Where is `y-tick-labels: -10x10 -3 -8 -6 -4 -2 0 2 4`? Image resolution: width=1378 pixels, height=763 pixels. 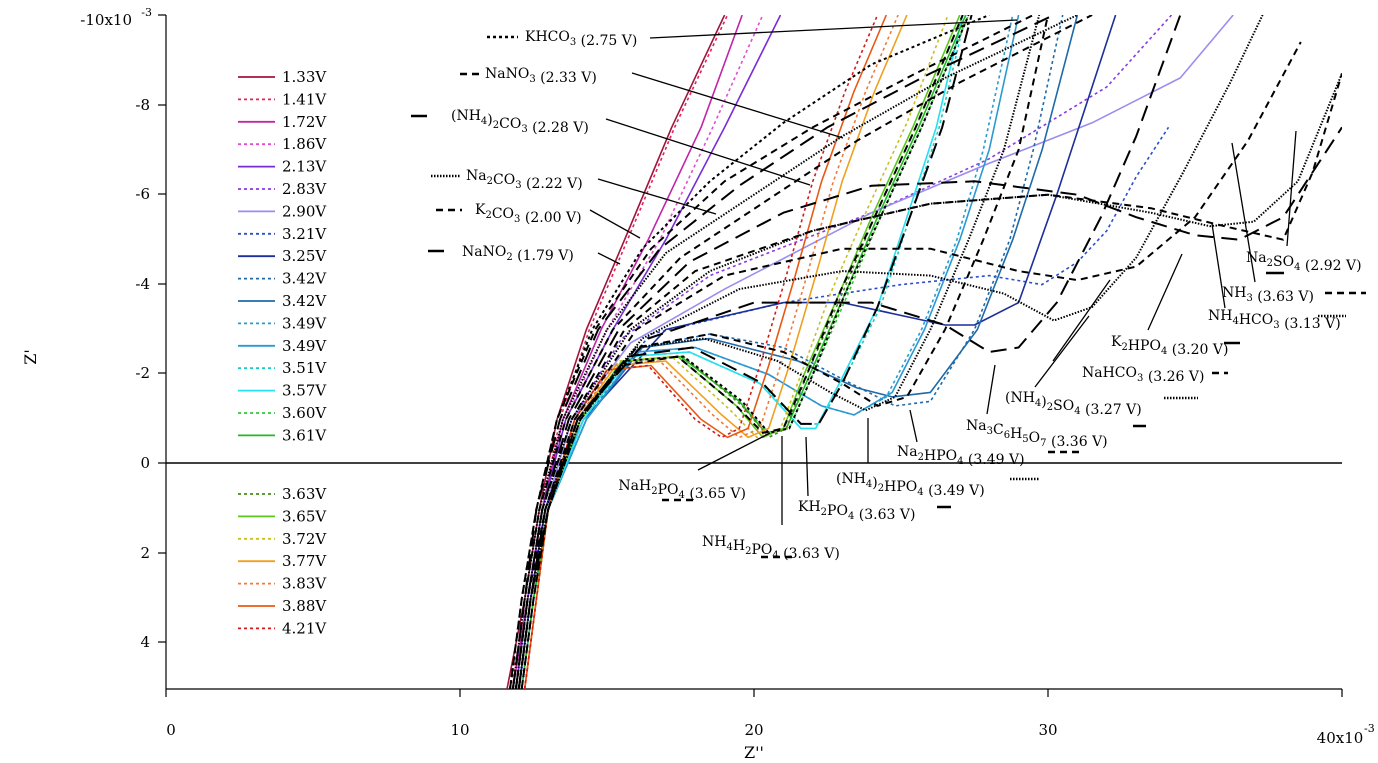
y-tick-labels: -10x10 -3 -8 -6 -4 -2 0 2 4 is located at coordinates (116, 328).